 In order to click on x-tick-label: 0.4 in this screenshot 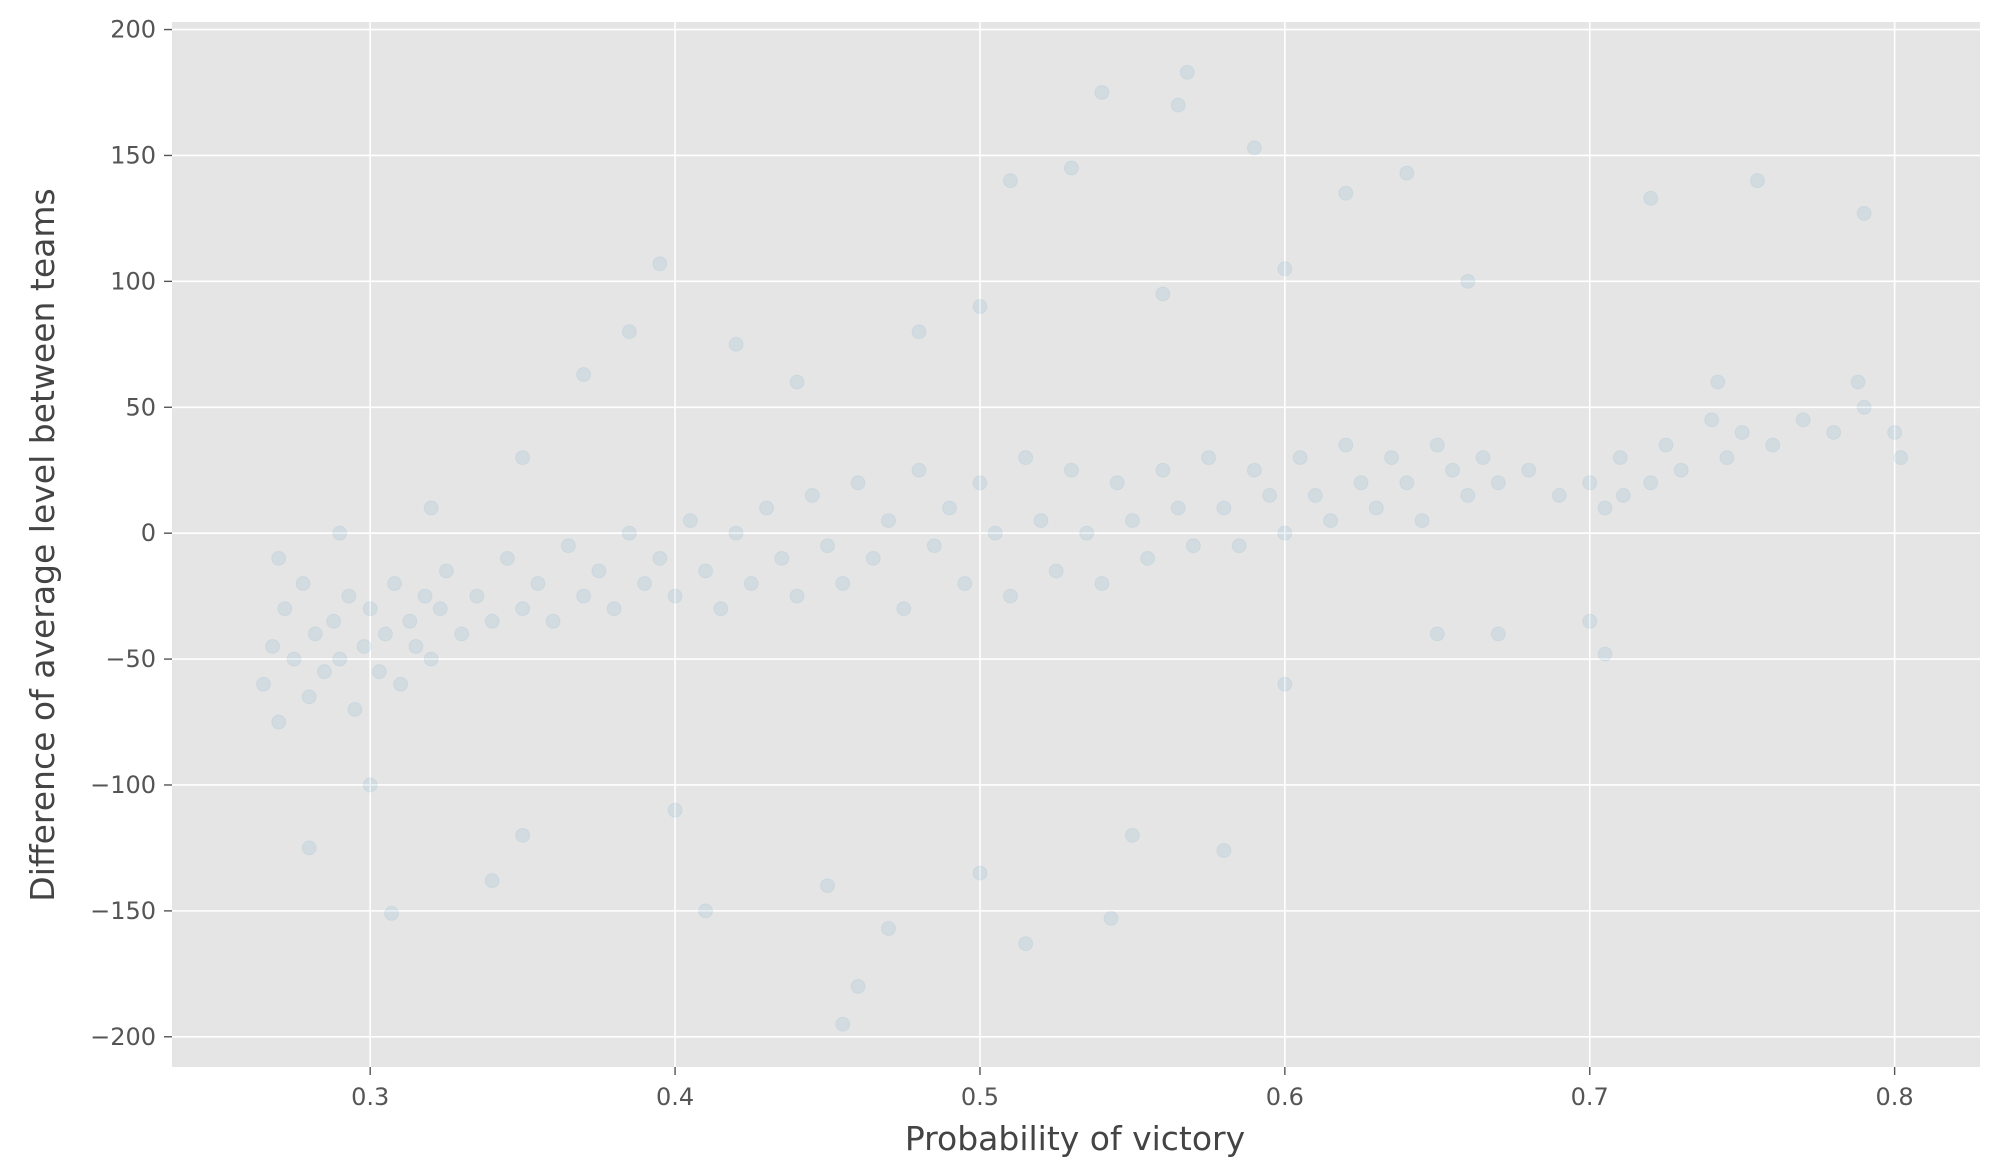, I will do `click(675, 1097)`.